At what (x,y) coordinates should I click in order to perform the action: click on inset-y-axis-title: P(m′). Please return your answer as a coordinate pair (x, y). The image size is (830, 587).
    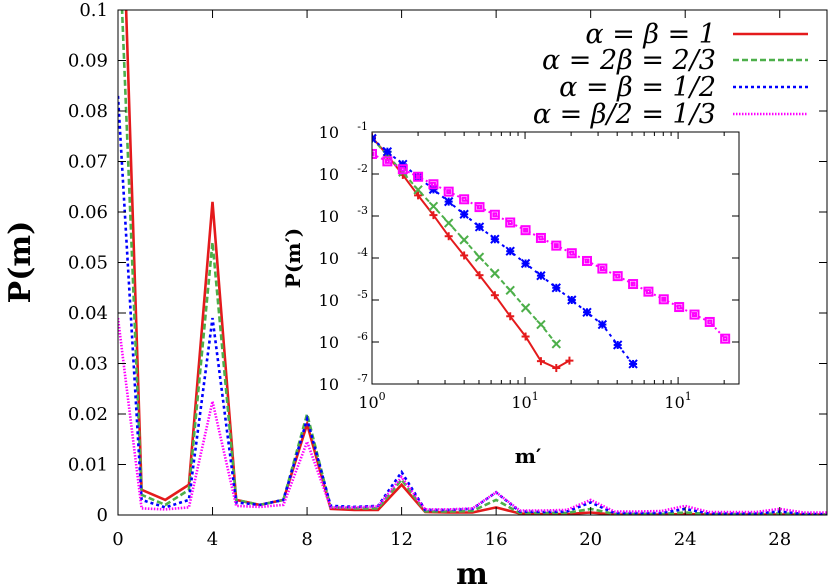
    Looking at the image, I should click on (293, 258).